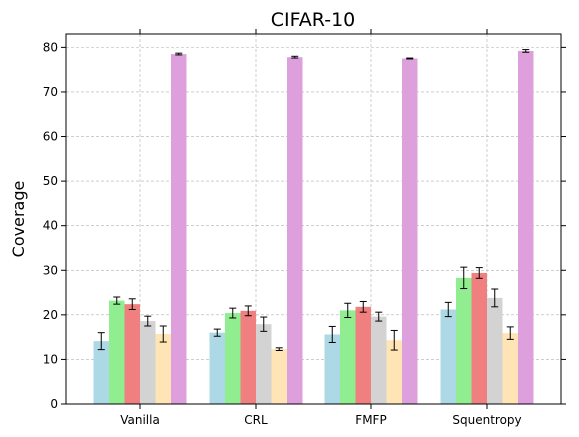  I want to click on chart-title: CIFAR-10, so click(313, 20).